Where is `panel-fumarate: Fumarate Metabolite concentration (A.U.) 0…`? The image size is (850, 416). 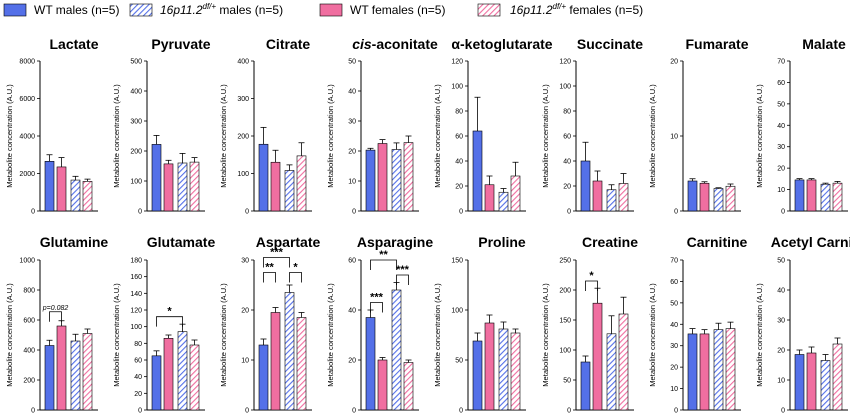
panel-fumarate: Fumarate Metabolite concentration (A.U.) 0… is located at coordinates (698, 126).